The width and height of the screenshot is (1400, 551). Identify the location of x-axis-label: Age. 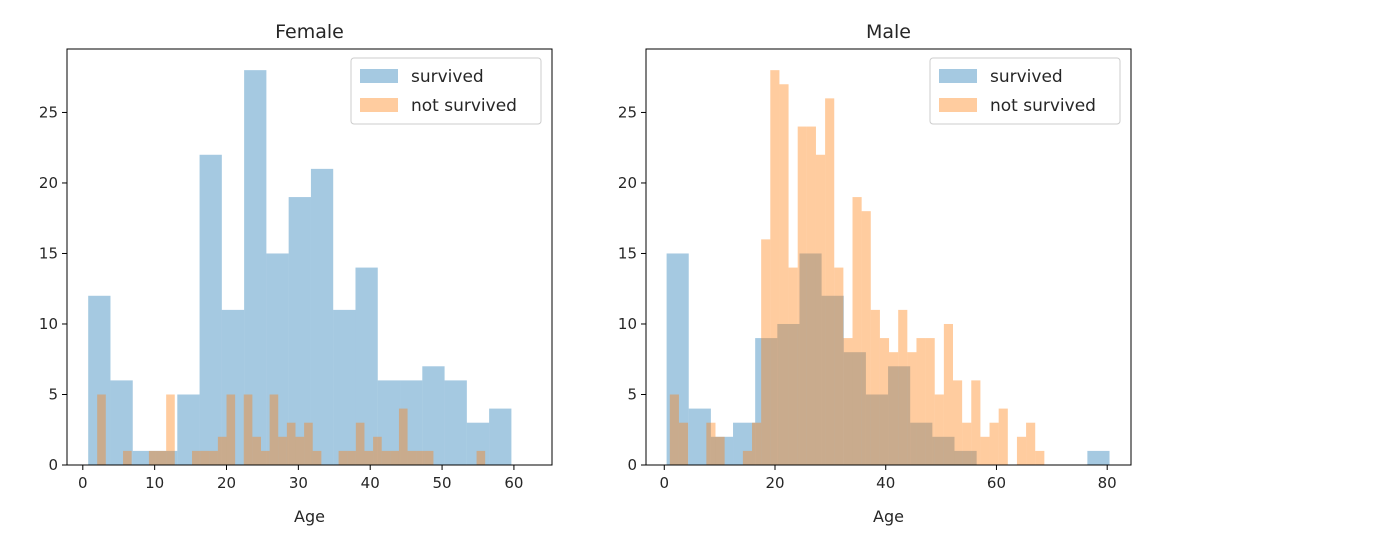
(888, 516).